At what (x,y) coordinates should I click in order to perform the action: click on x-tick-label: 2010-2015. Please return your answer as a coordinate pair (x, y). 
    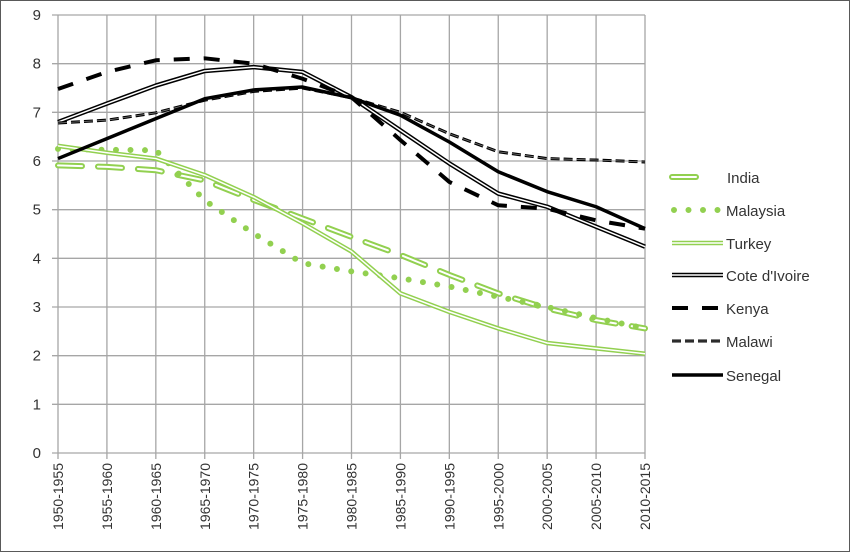
    Looking at the image, I should click on (645, 496).